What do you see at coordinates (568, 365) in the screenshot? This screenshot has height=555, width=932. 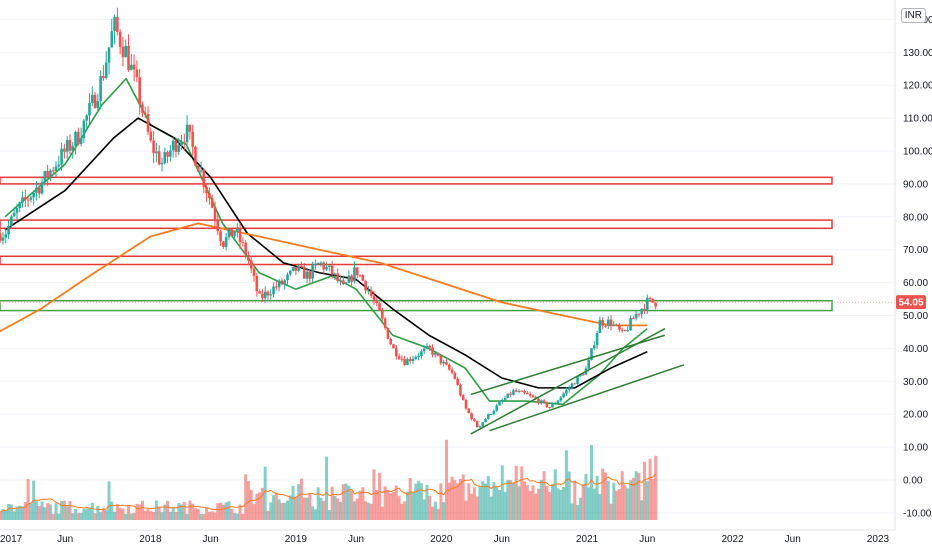 I see `channel-line` at bounding box center [568, 365].